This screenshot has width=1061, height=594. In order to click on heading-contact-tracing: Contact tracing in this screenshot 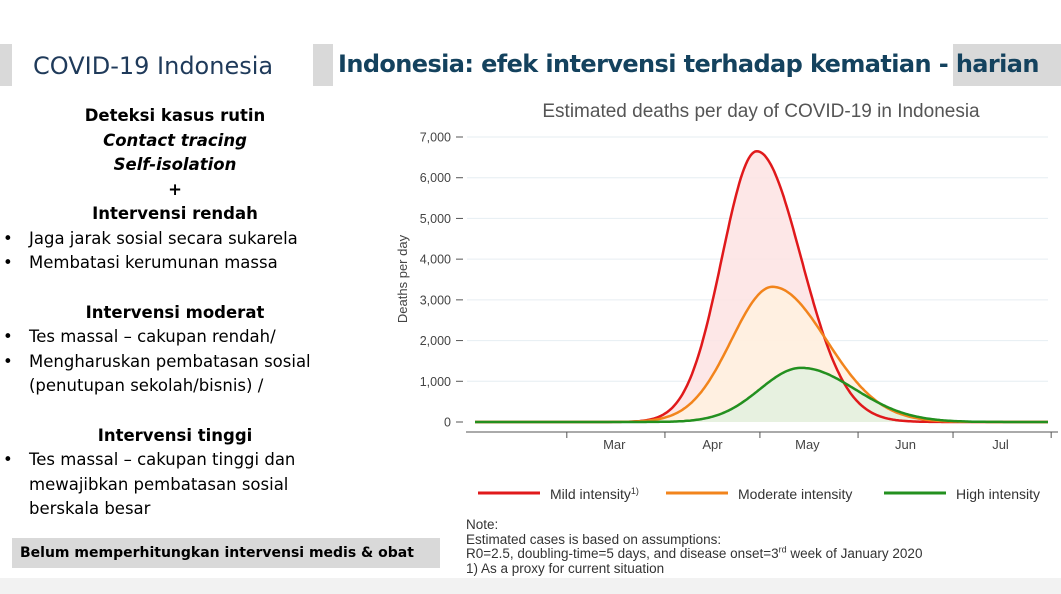, I will do `click(175, 140)`.